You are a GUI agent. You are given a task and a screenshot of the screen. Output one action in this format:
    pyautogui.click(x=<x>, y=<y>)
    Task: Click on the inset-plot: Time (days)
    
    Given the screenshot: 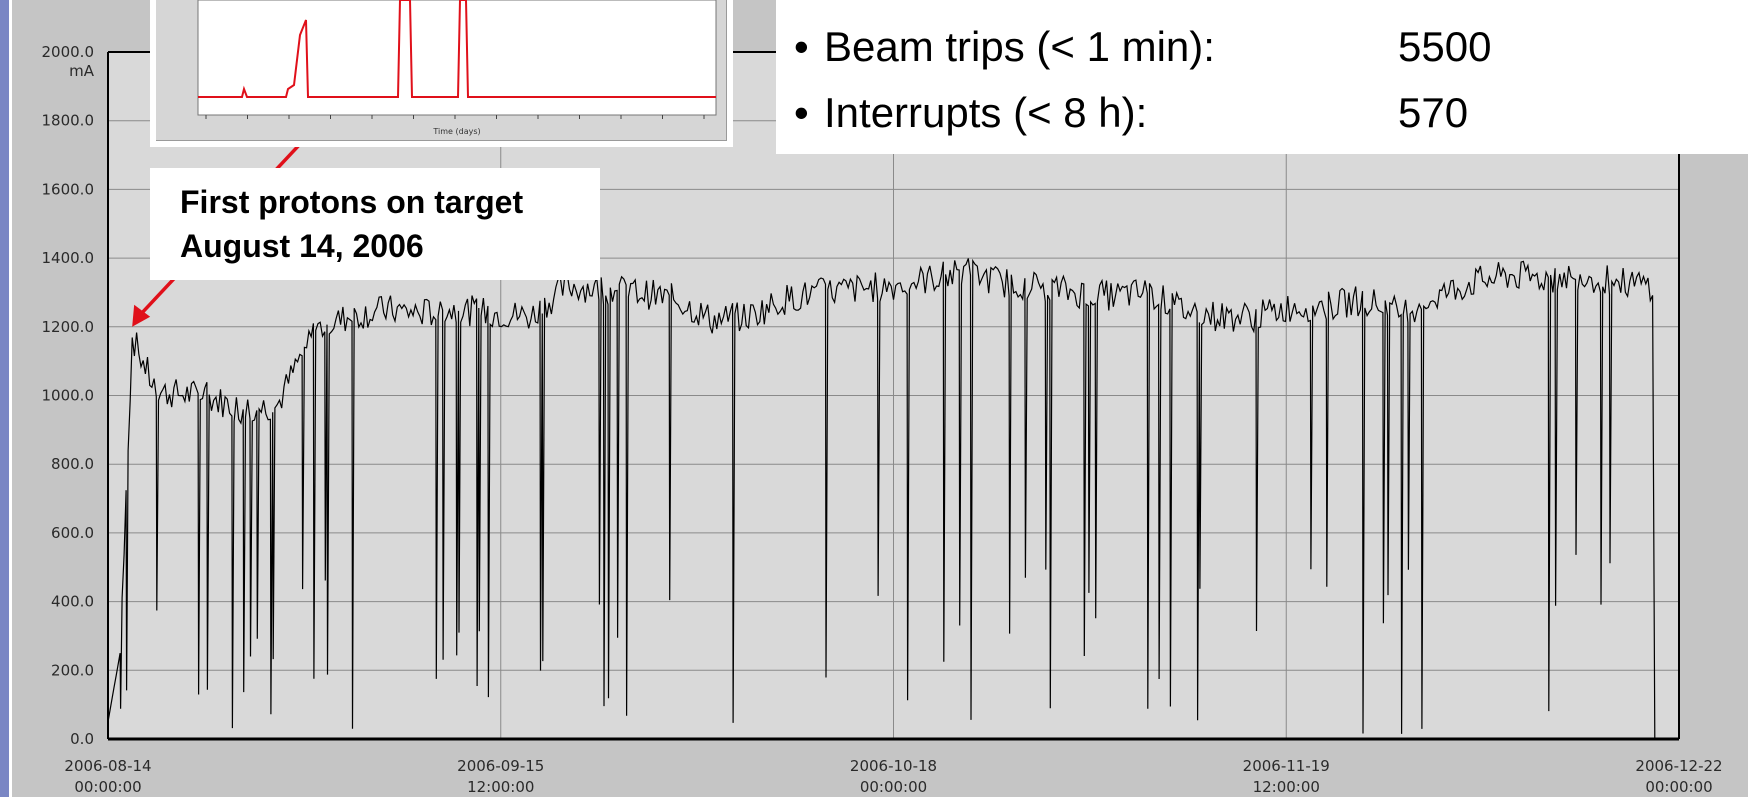 What is the action you would take?
    pyautogui.click(x=441, y=73)
    